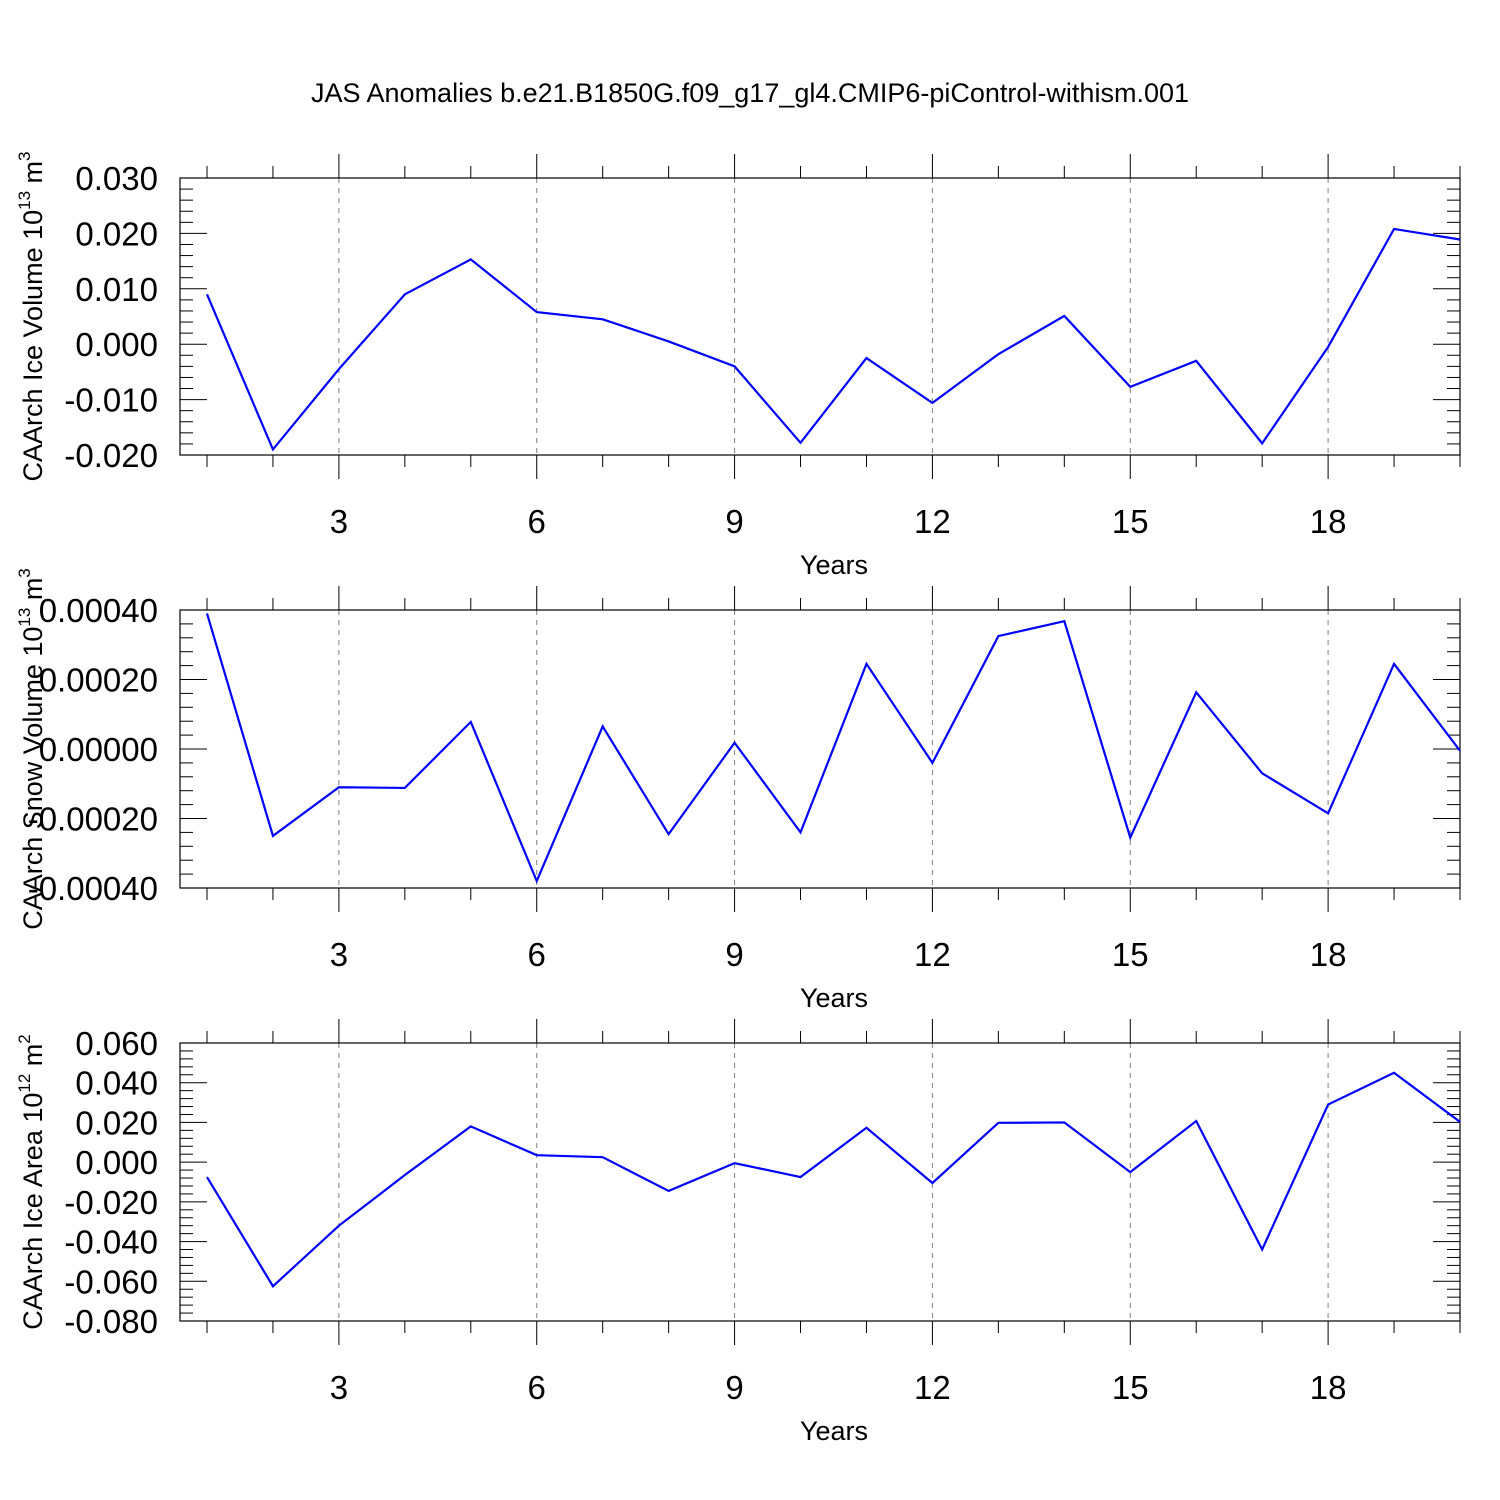 The image size is (1500, 1500). I want to click on y-axis-title: CAArch Snow Volume 1013 m3, so click(31, 749).